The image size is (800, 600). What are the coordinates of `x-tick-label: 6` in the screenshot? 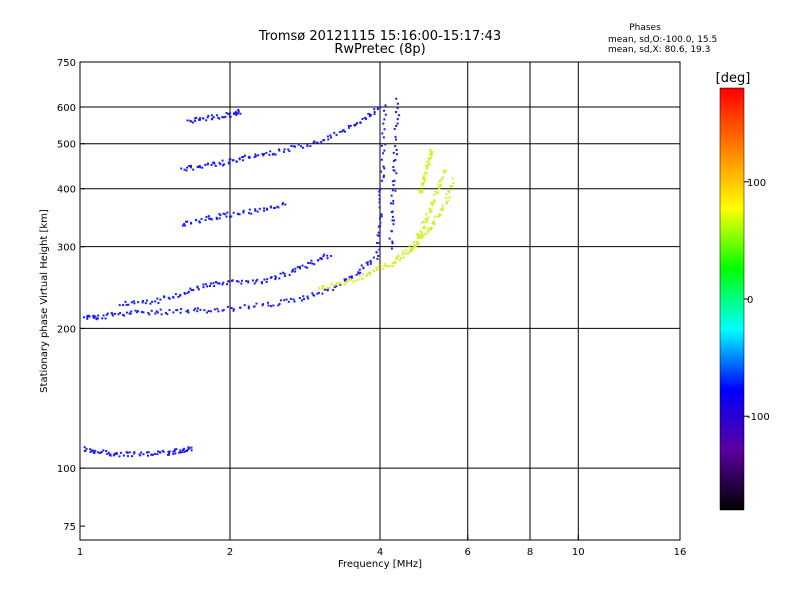 It's located at (468, 552).